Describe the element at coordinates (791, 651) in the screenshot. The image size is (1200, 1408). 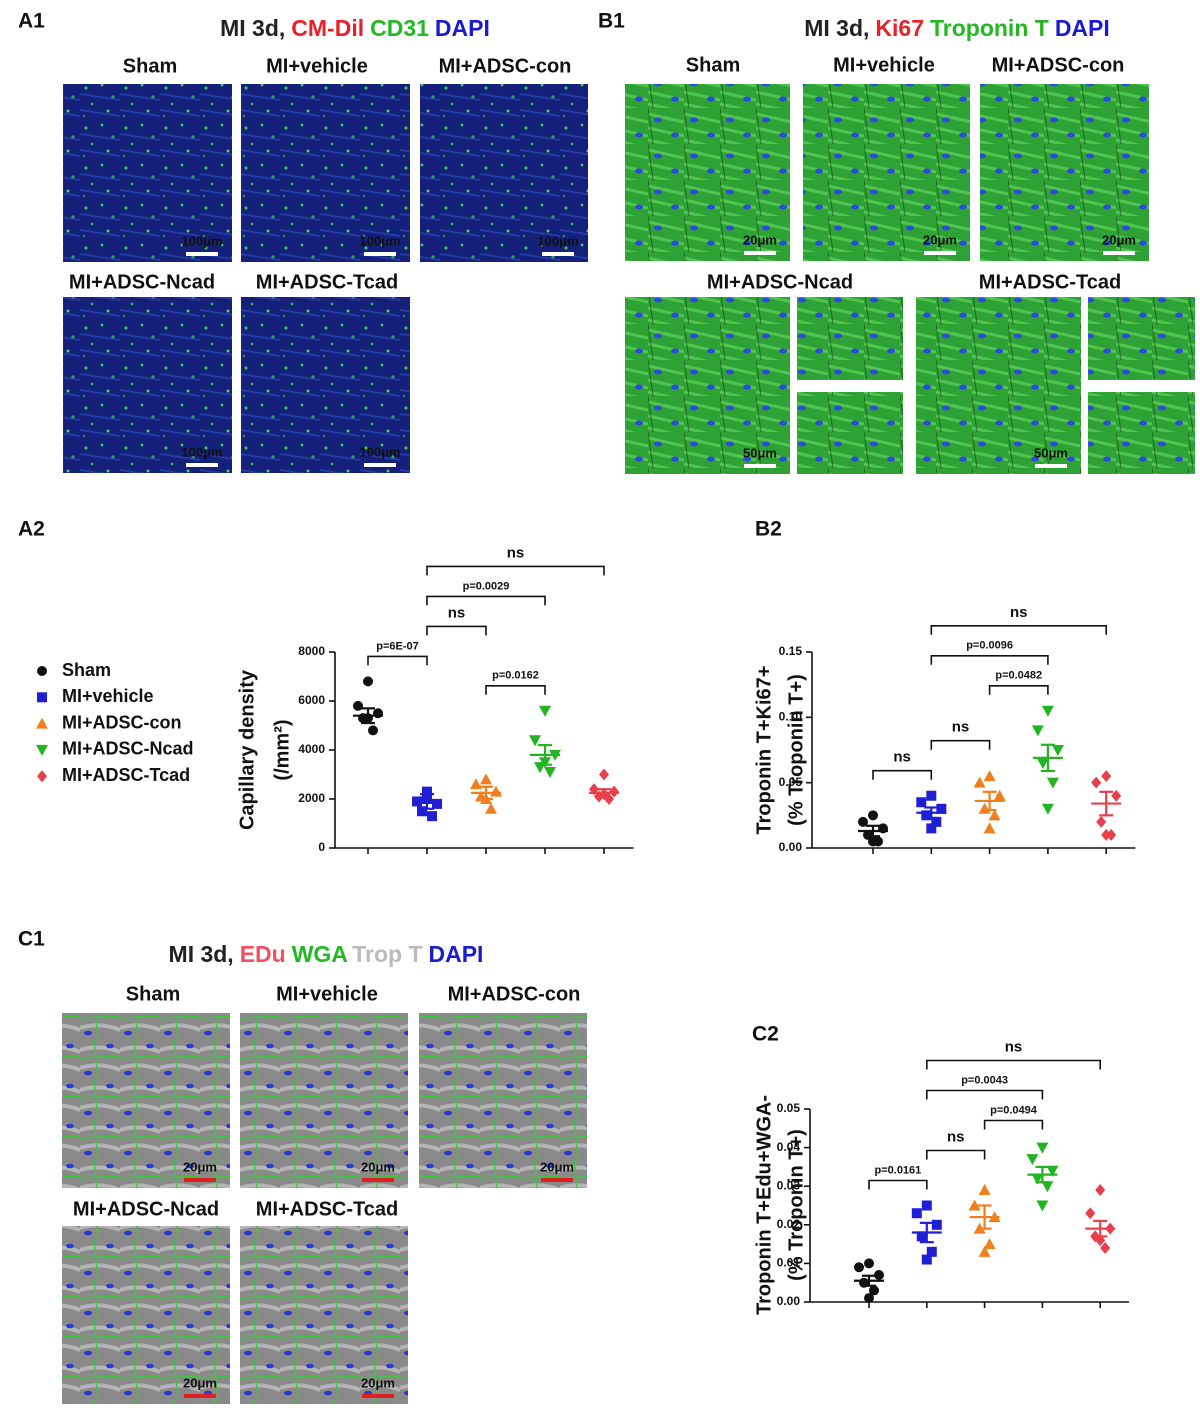
I see `y-tick-label: 0.15` at that location.